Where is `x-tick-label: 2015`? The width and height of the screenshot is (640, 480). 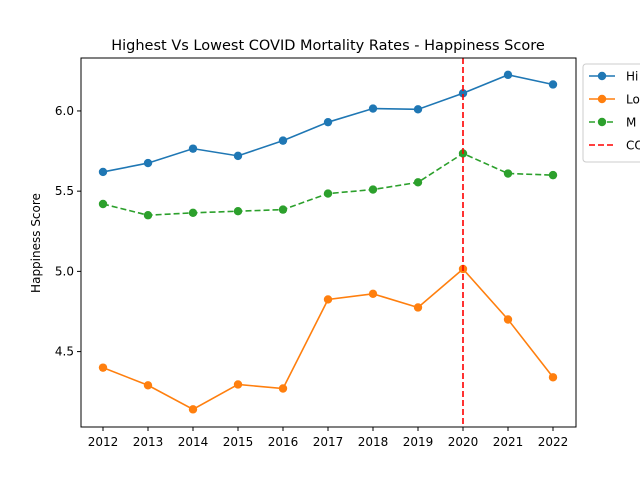 x-tick-label: 2015 is located at coordinates (238, 442).